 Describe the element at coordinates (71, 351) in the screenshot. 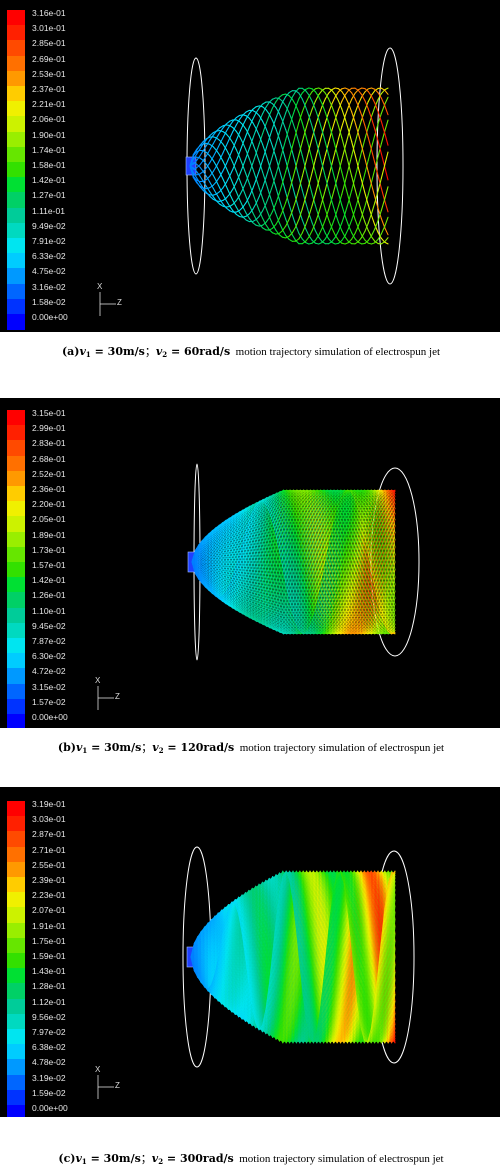

I see `caption-prefix: (a)` at that location.